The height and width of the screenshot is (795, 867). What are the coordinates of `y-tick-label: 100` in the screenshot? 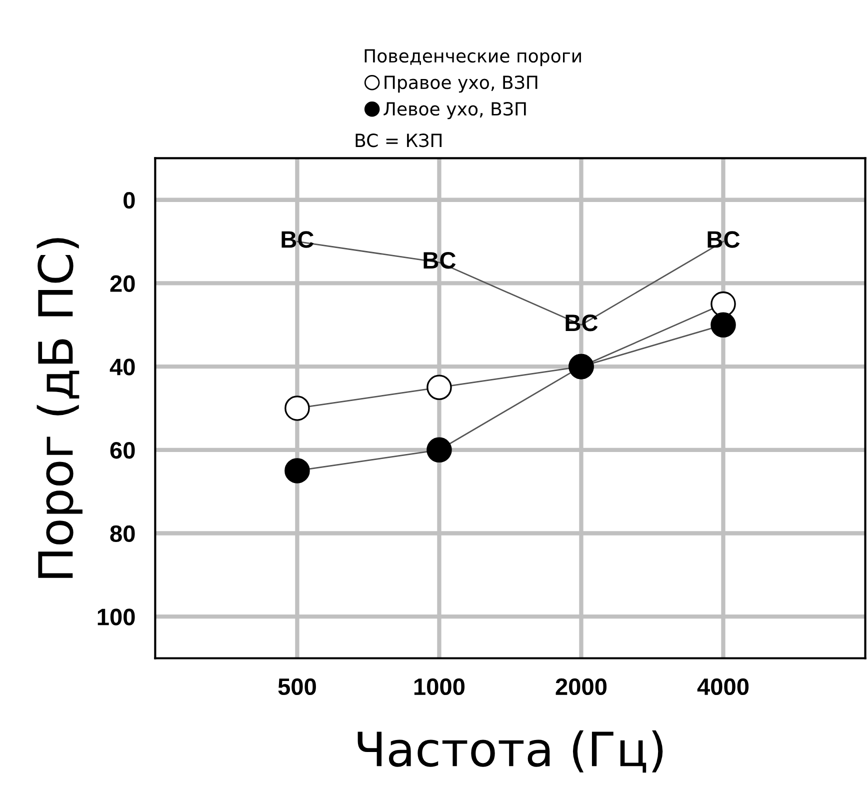 It's located at (116, 617).